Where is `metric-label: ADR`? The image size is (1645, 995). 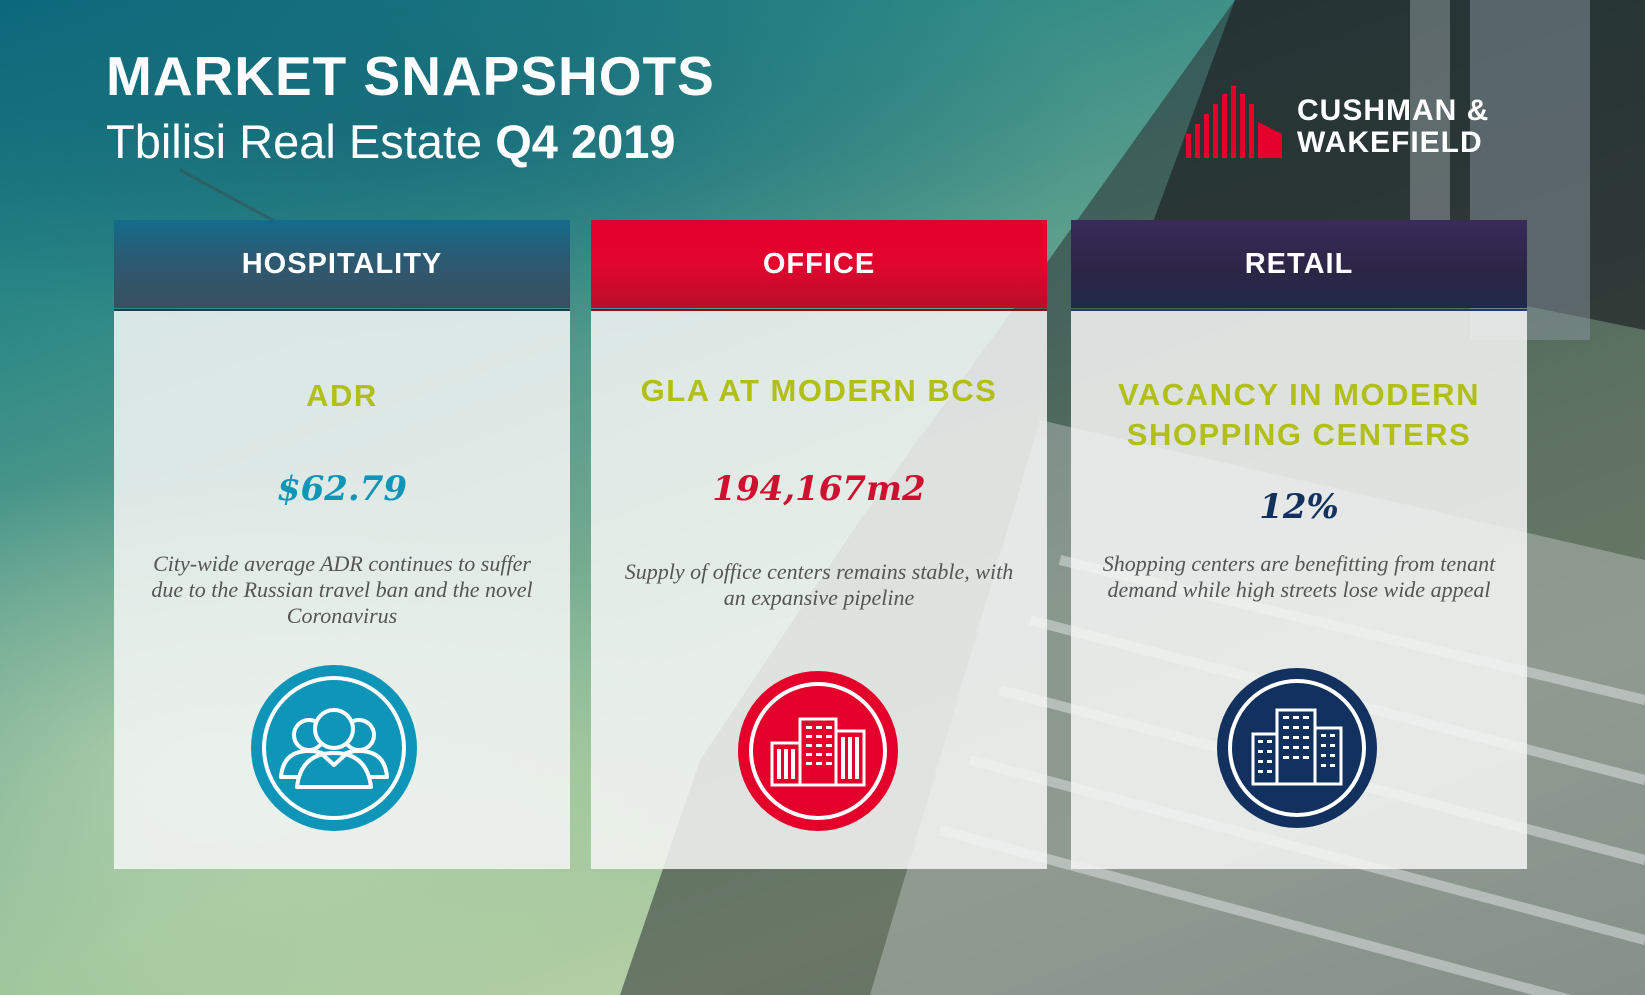
metric-label: ADR is located at coordinates (342, 395).